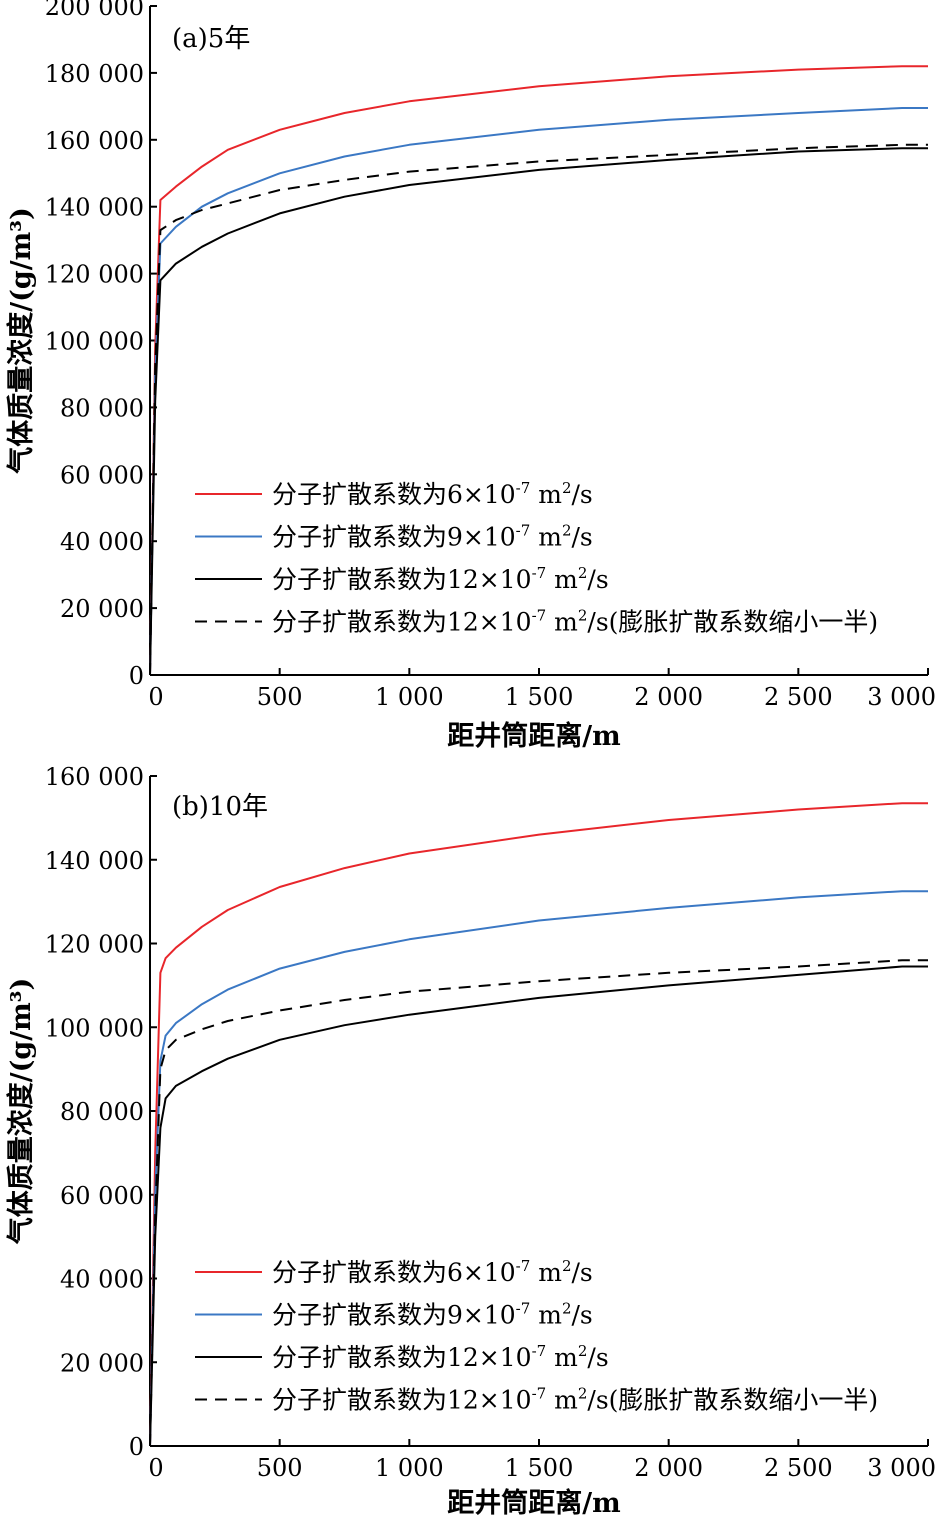 Image resolution: width=945 pixels, height=1519 pixels. Describe the element at coordinates (94, 74) in the screenshot. I see `y-tick-label: 180 000` at that location.